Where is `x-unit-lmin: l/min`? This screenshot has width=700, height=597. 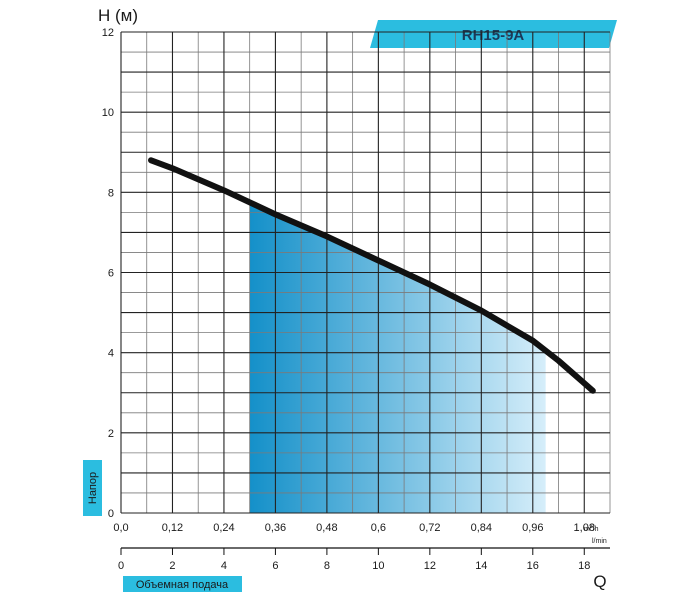 x-unit-lmin: l/min is located at coordinates (599, 541).